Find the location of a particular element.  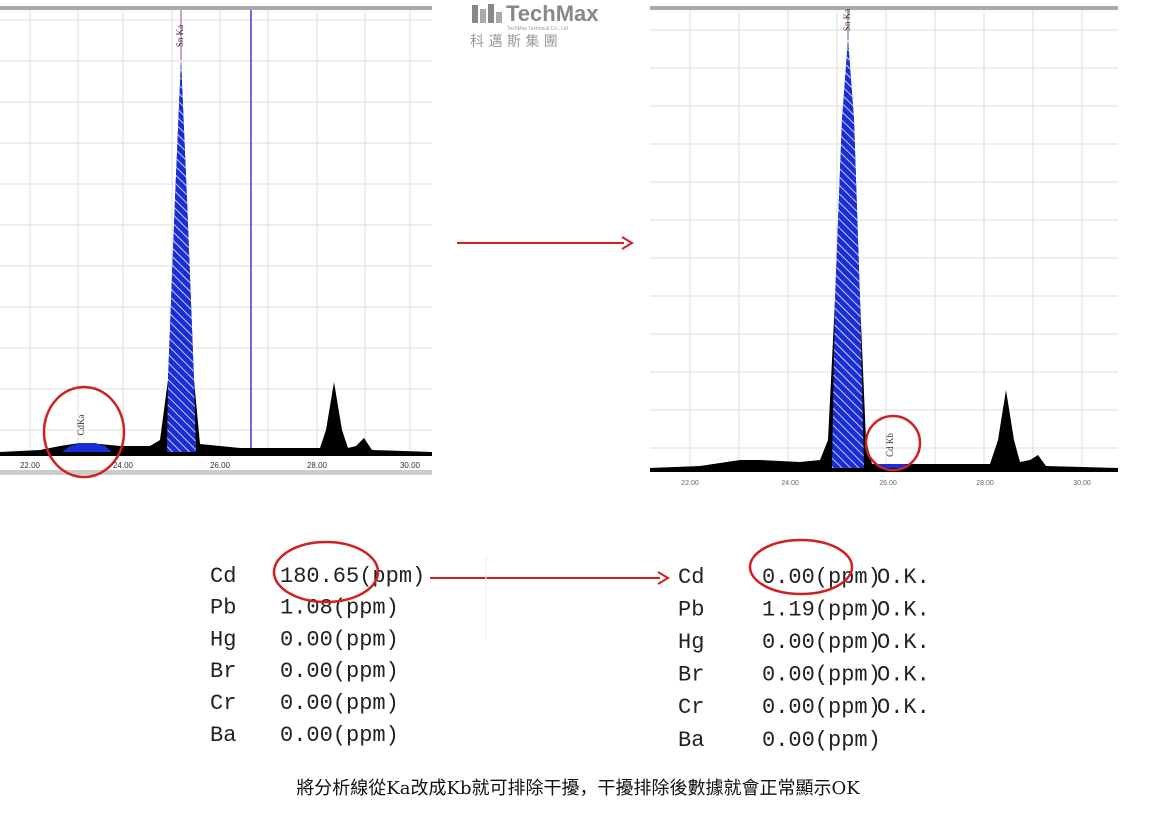

caption: 將分析線從Ka改成Kb就可排除干擾，干擾排除後數據就會正常顯示OK is located at coordinates (578, 788).